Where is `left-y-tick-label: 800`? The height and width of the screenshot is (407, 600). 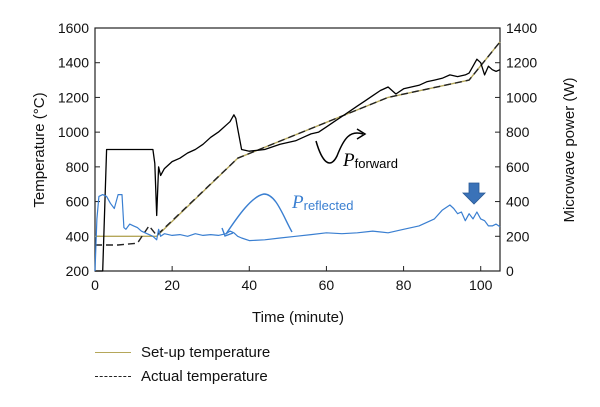
left-y-tick-label: 800 is located at coordinates (78, 167).